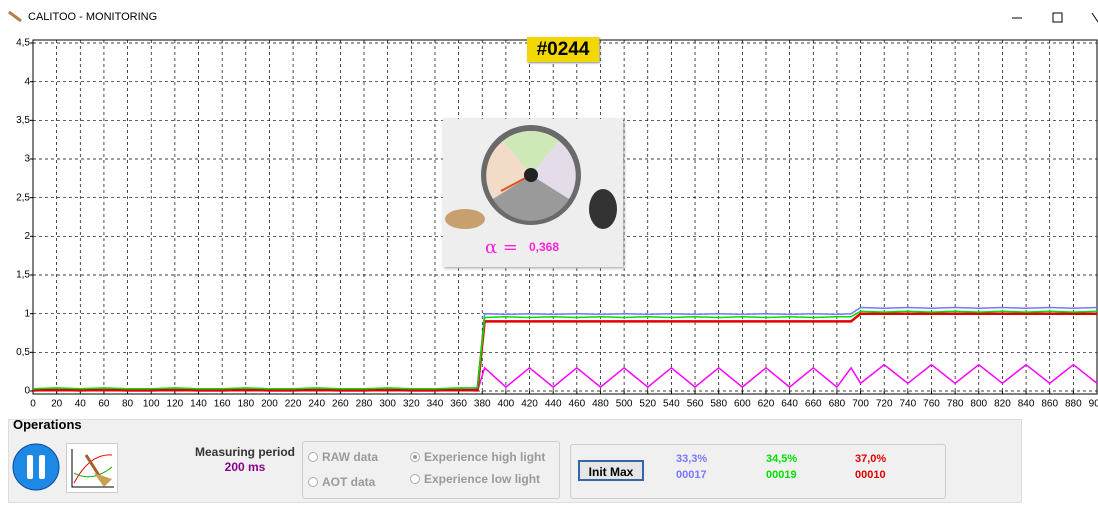 The image size is (1098, 507). Describe the element at coordinates (695, 404) in the screenshot. I see `x-tick-label: 560` at that location.